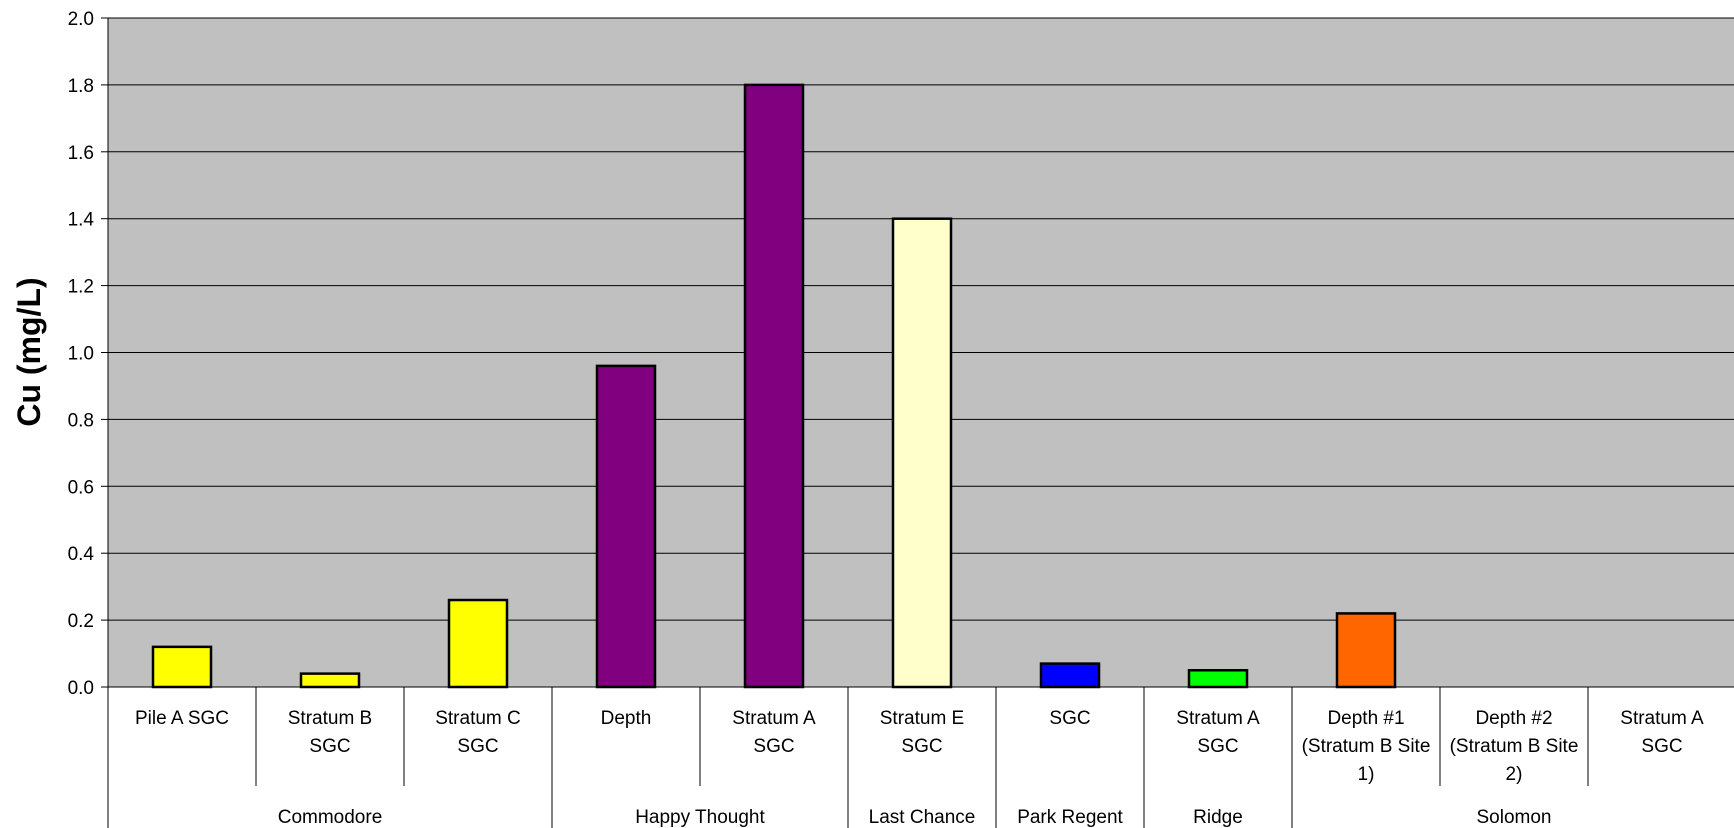 Image resolution: width=1734 pixels, height=828 pixels. I want to click on x-category-label: Stratum C, so click(478, 718).